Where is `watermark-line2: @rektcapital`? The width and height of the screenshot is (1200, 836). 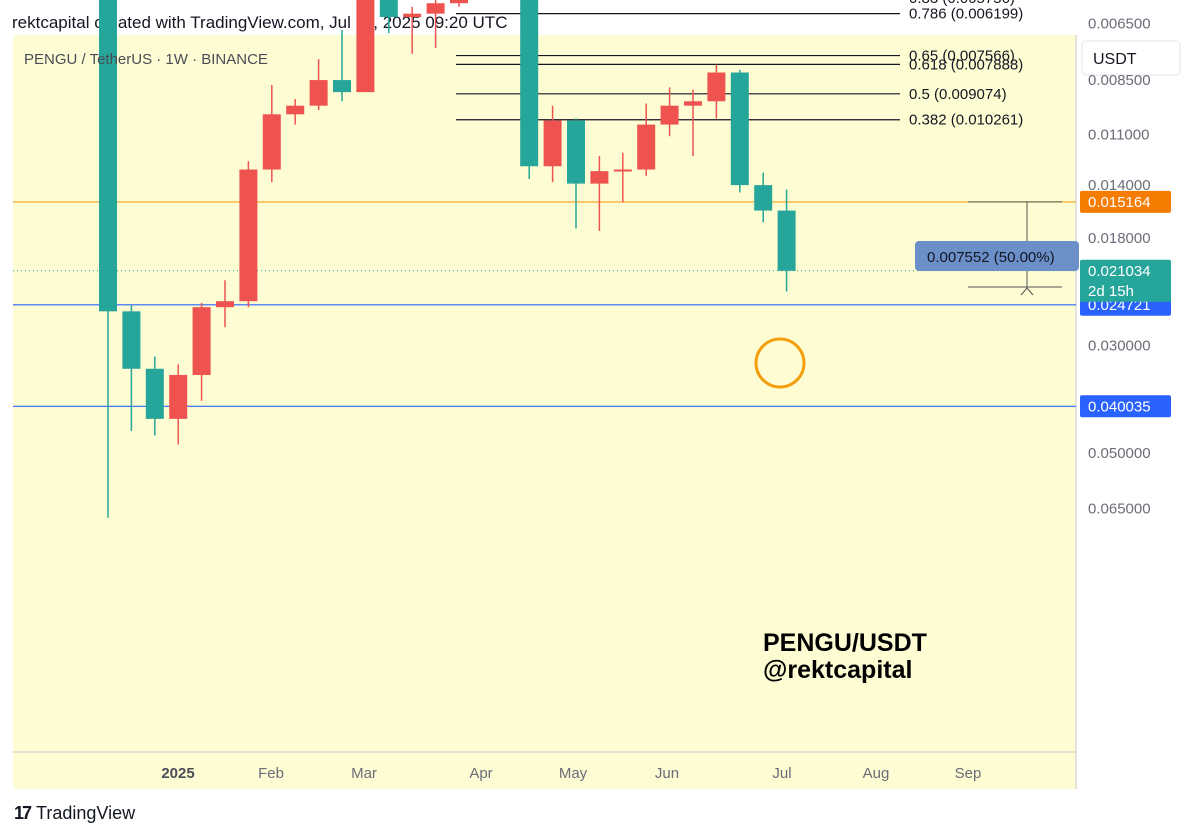 watermark-line2: @rektcapital is located at coordinates (837, 670).